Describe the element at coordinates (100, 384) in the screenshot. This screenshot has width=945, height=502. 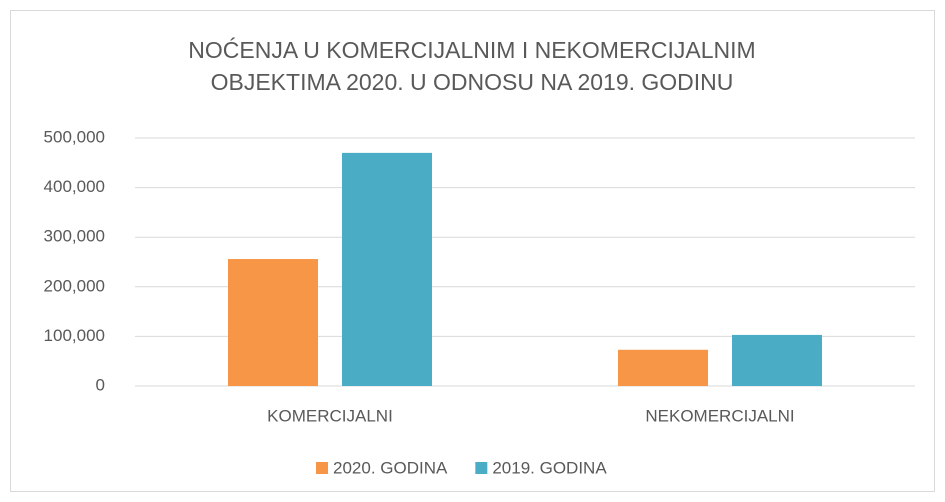
I see `y-tick-label: 0` at that location.